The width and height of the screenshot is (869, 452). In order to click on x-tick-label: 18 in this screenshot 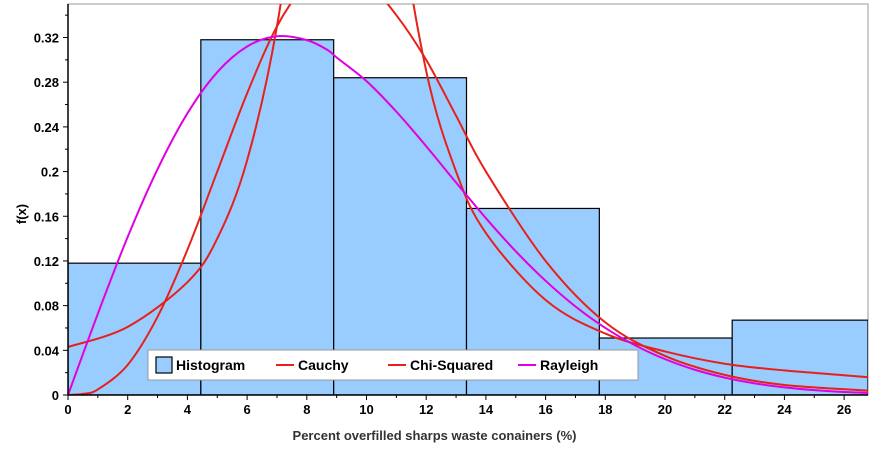, I will do `click(605, 409)`.